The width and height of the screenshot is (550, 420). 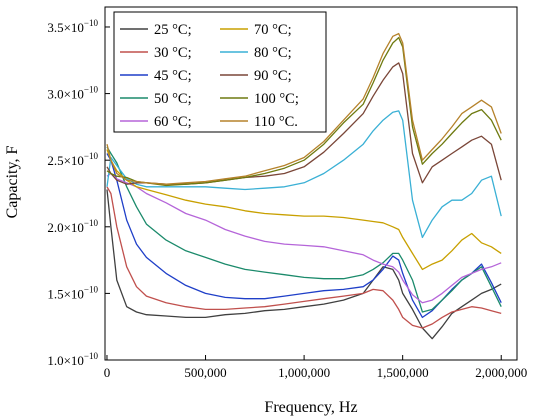 I want to click on y-tick-label: 2.0×10⁻¹⁰, so click(x=72, y=226).